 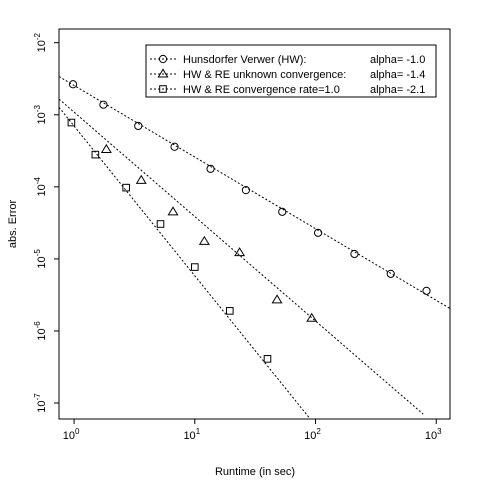 I want to click on legend-marker-square, so click(x=163, y=89).